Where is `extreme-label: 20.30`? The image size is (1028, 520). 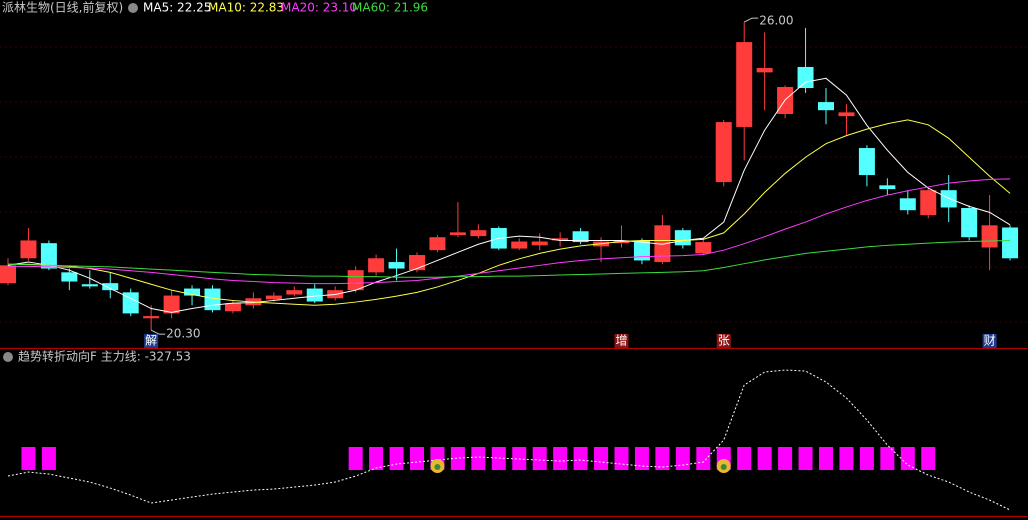 extreme-label: 20.30 is located at coordinates (183, 334).